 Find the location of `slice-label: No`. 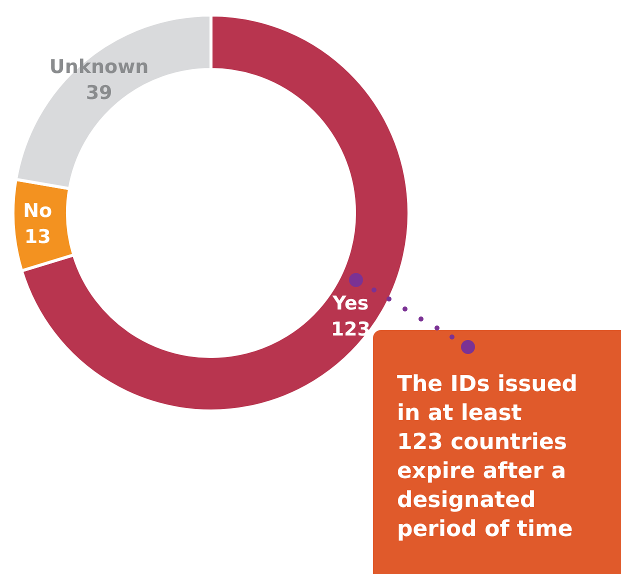

slice-label: No is located at coordinates (37, 211).